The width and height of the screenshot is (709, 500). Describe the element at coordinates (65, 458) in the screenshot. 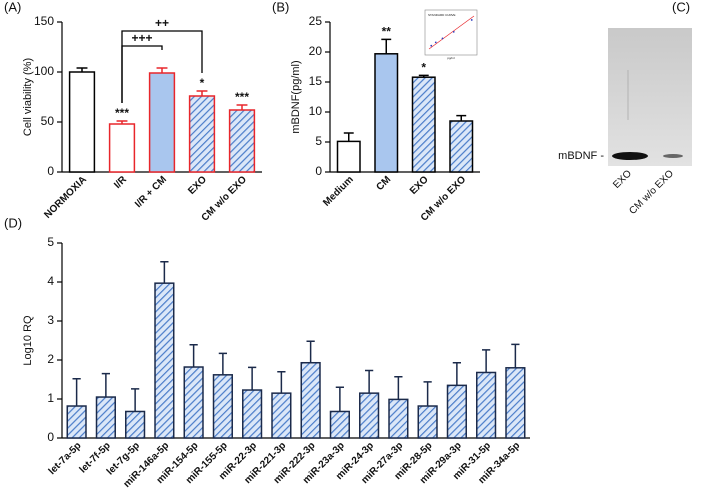

I see `x-tick-label: let-7a-5p` at that location.